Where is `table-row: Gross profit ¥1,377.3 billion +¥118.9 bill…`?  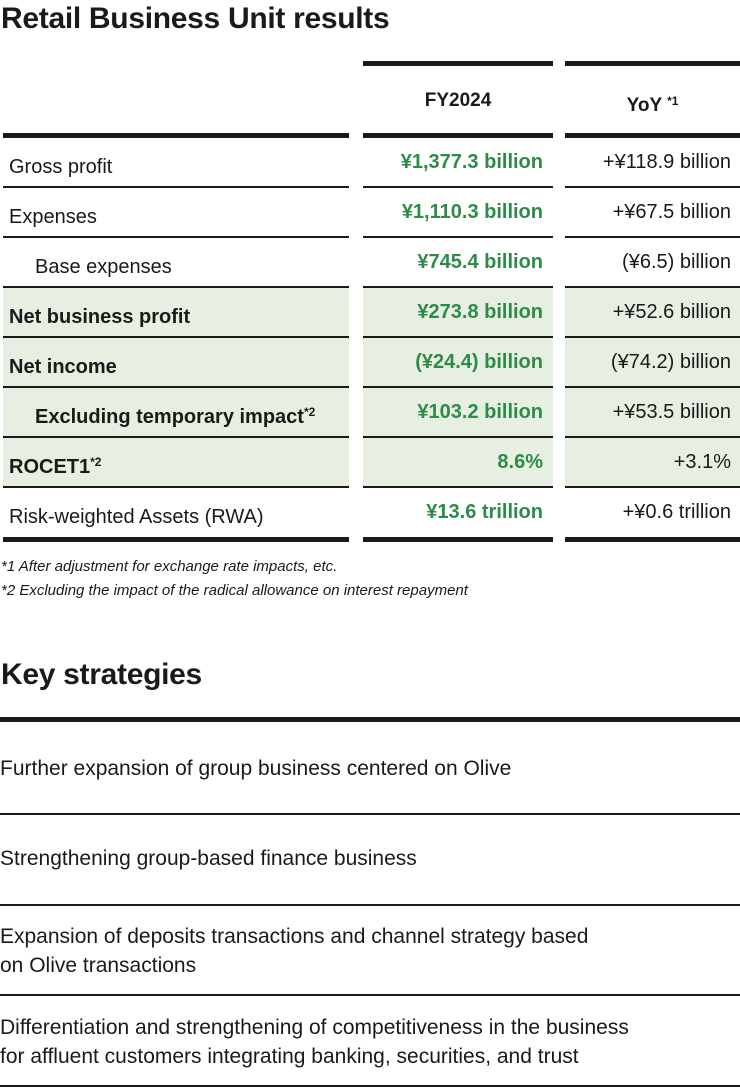
table-row: Gross profit ¥1,377.3 billion +¥118.9 bill… is located at coordinates (370, 163).